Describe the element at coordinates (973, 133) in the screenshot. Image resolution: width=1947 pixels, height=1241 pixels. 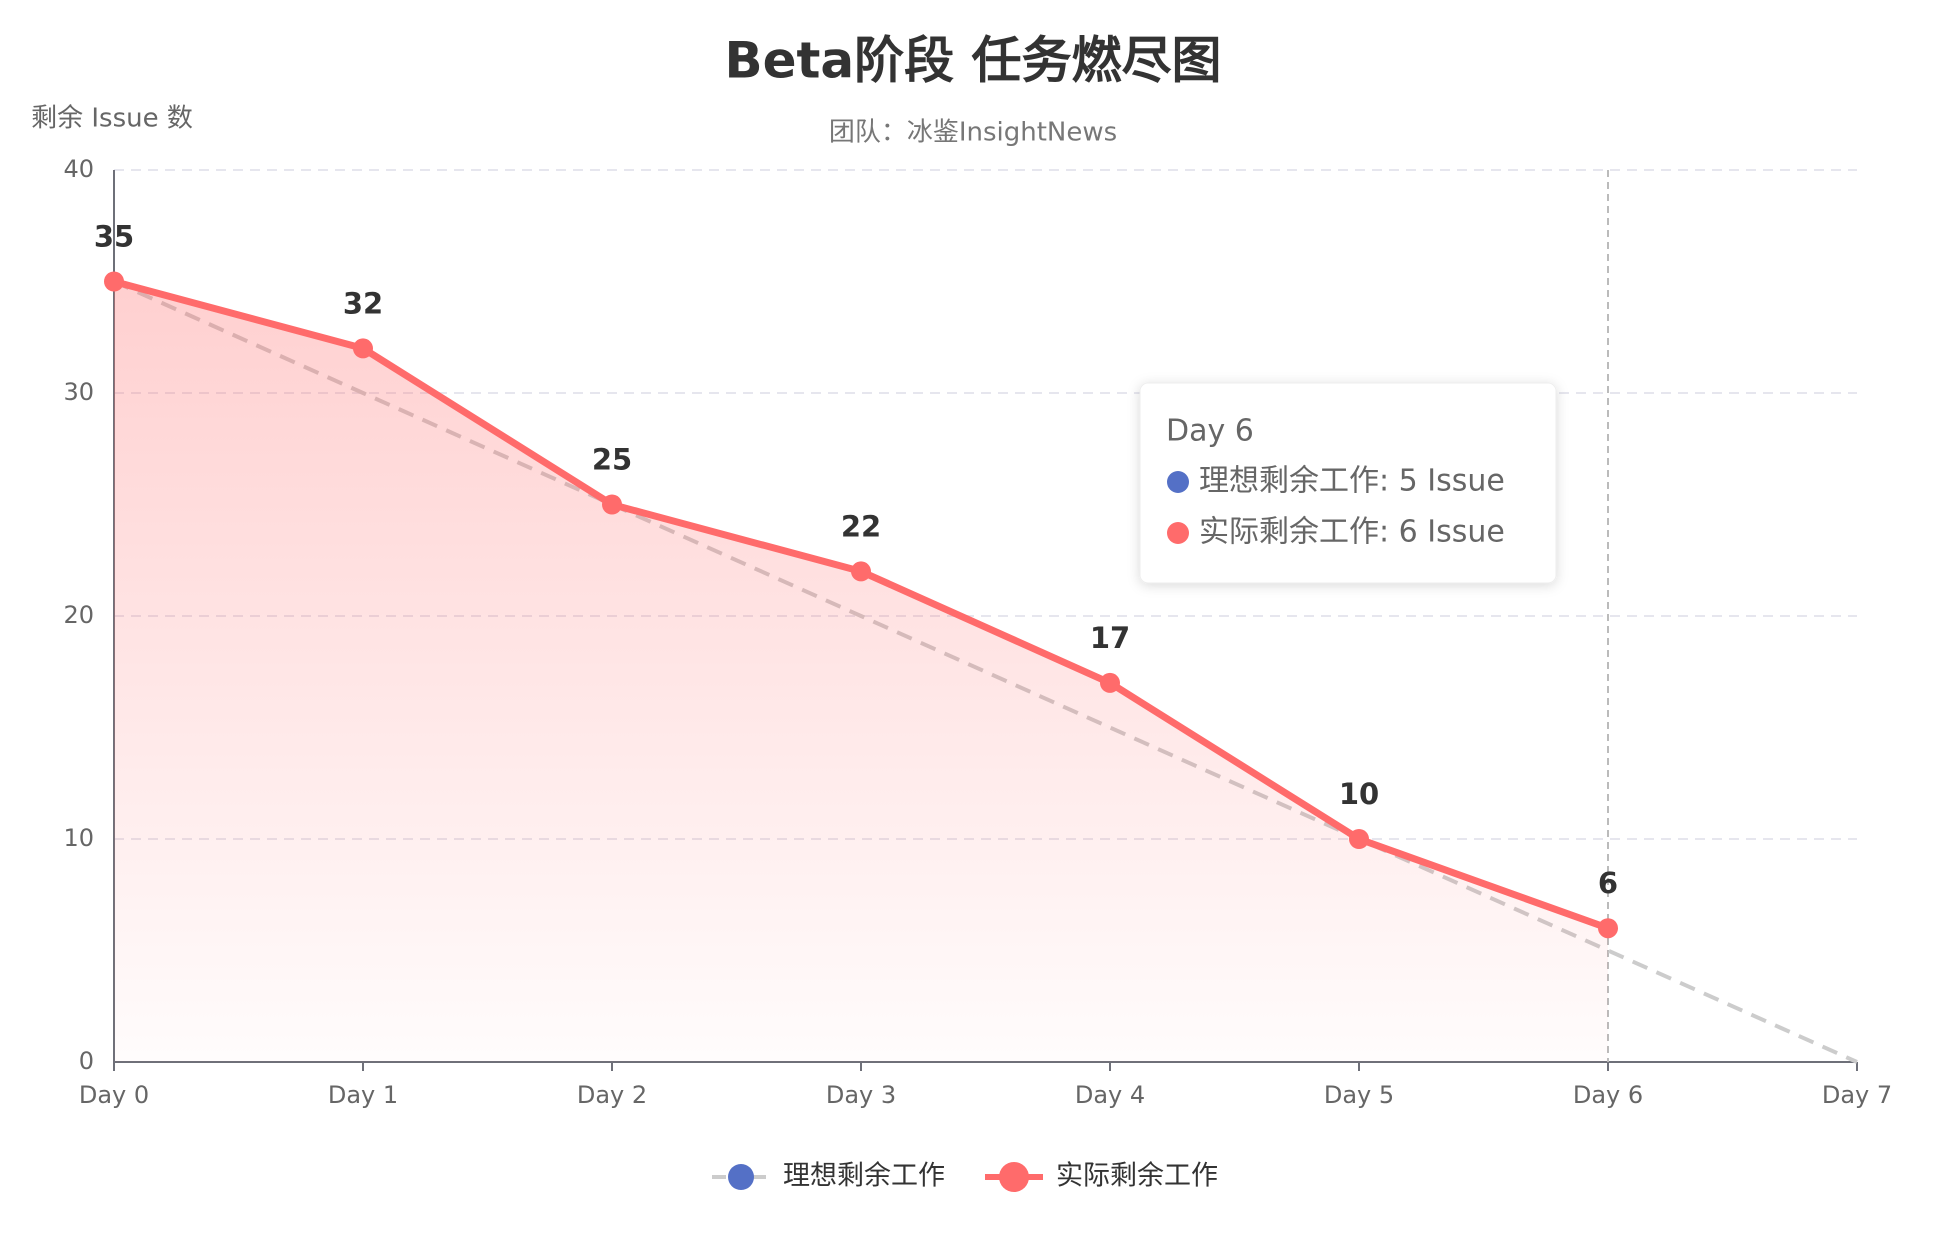
I see `chart-subtitle: 团队：冰鉴InsightNews` at that location.